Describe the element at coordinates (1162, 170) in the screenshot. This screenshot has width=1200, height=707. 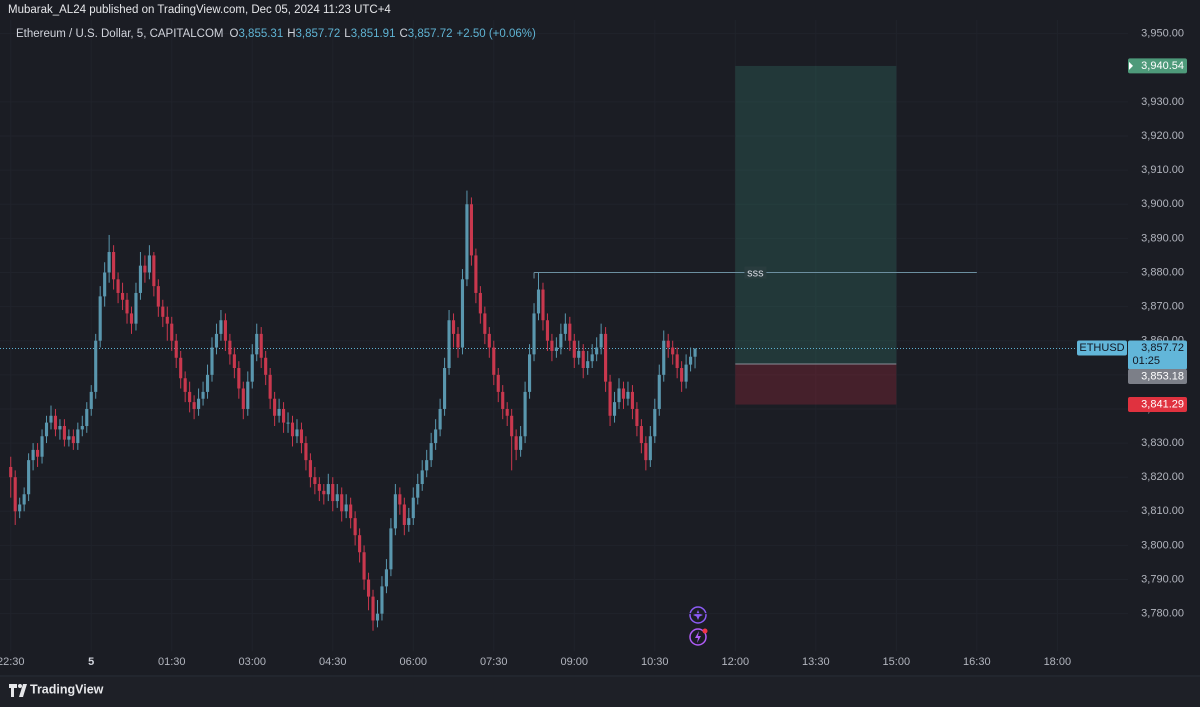
I see `y-tick-label: 3,910.00` at that location.